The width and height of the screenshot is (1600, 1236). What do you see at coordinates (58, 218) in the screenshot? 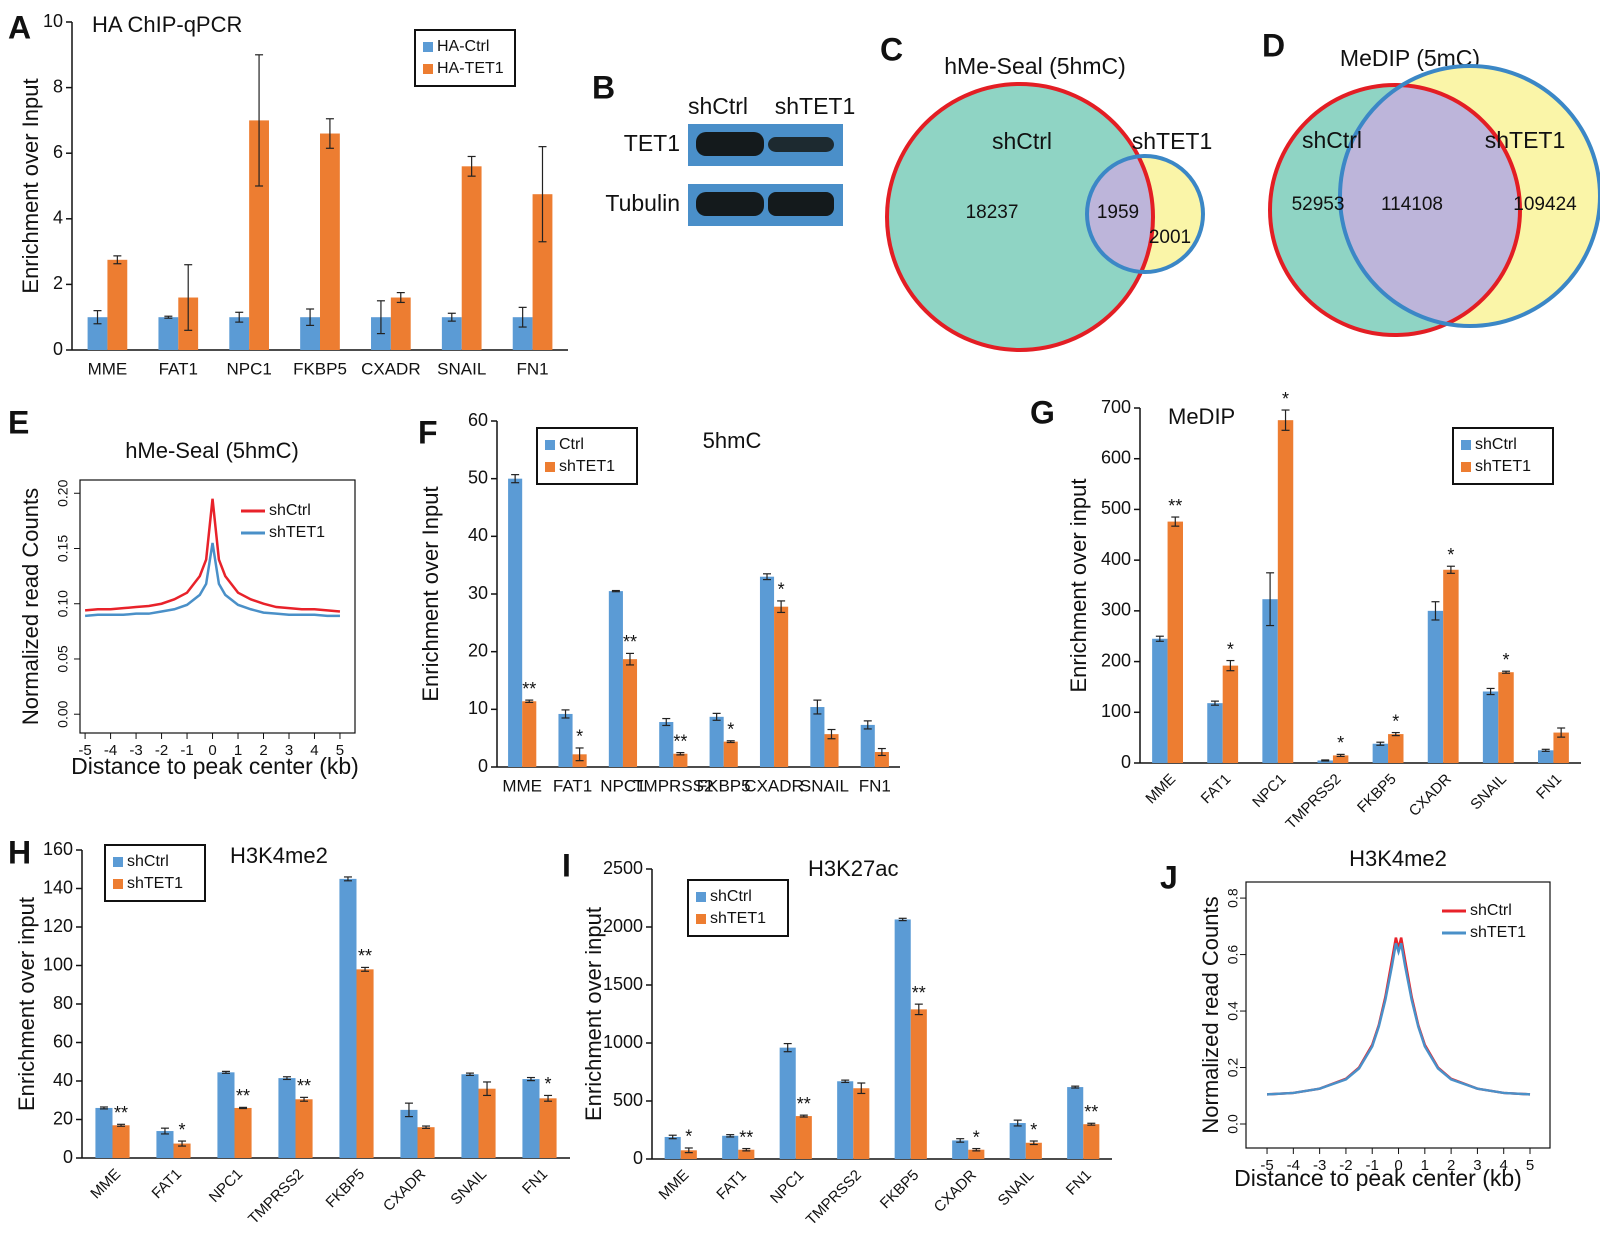
I see `y-tick-label: 4` at bounding box center [58, 218].